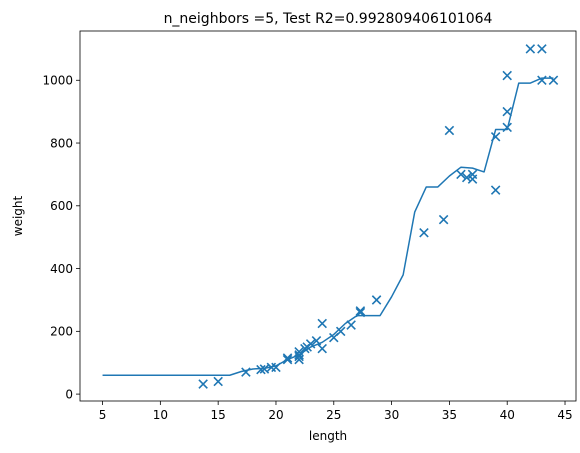 Image resolution: width=580 pixels, height=453 pixels. Describe the element at coordinates (61, 269) in the screenshot. I see `y-tick-label: 400` at that location.